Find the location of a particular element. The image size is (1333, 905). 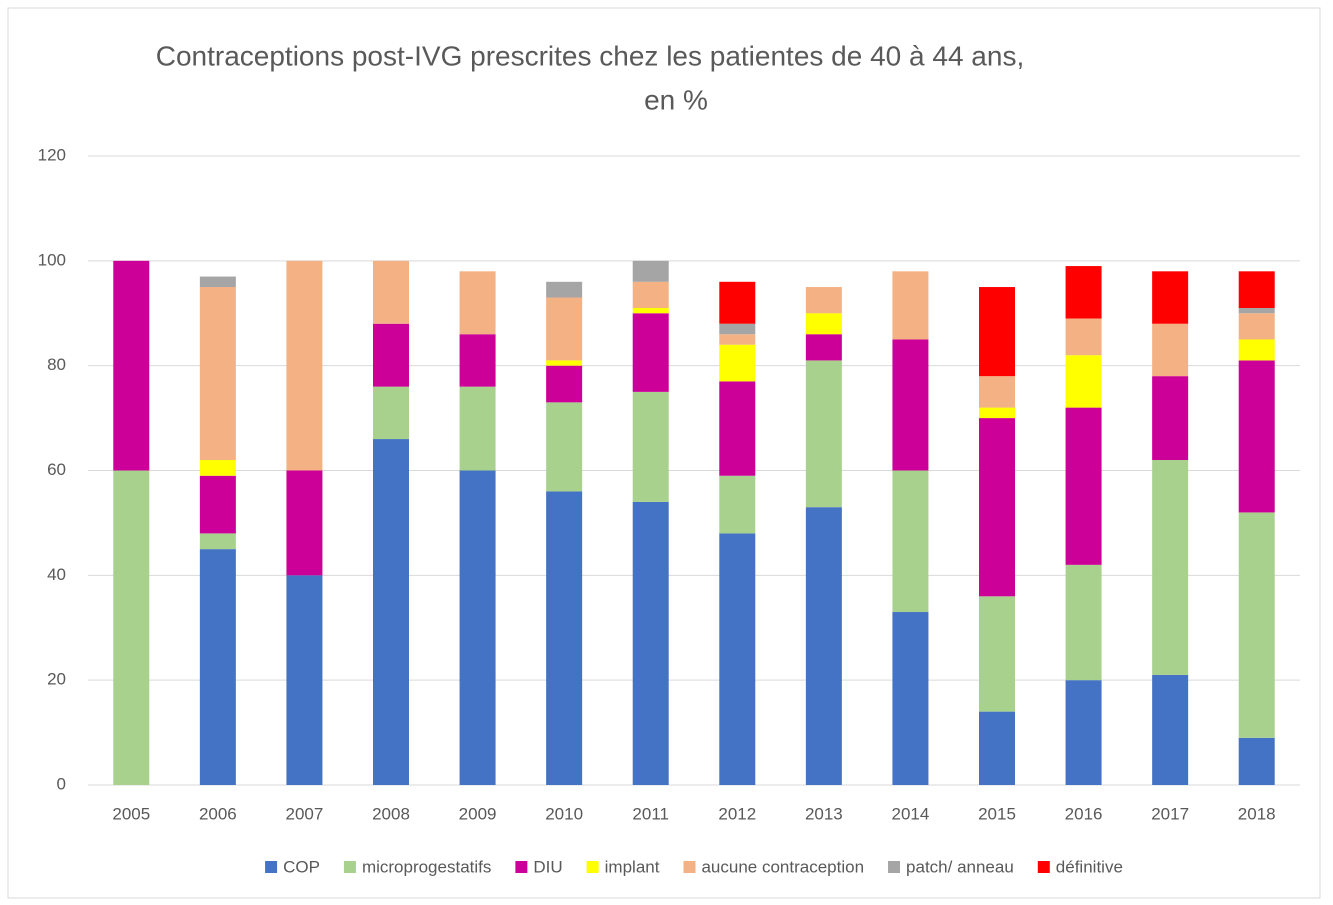

x-tick-label: 2010 is located at coordinates (564, 813).